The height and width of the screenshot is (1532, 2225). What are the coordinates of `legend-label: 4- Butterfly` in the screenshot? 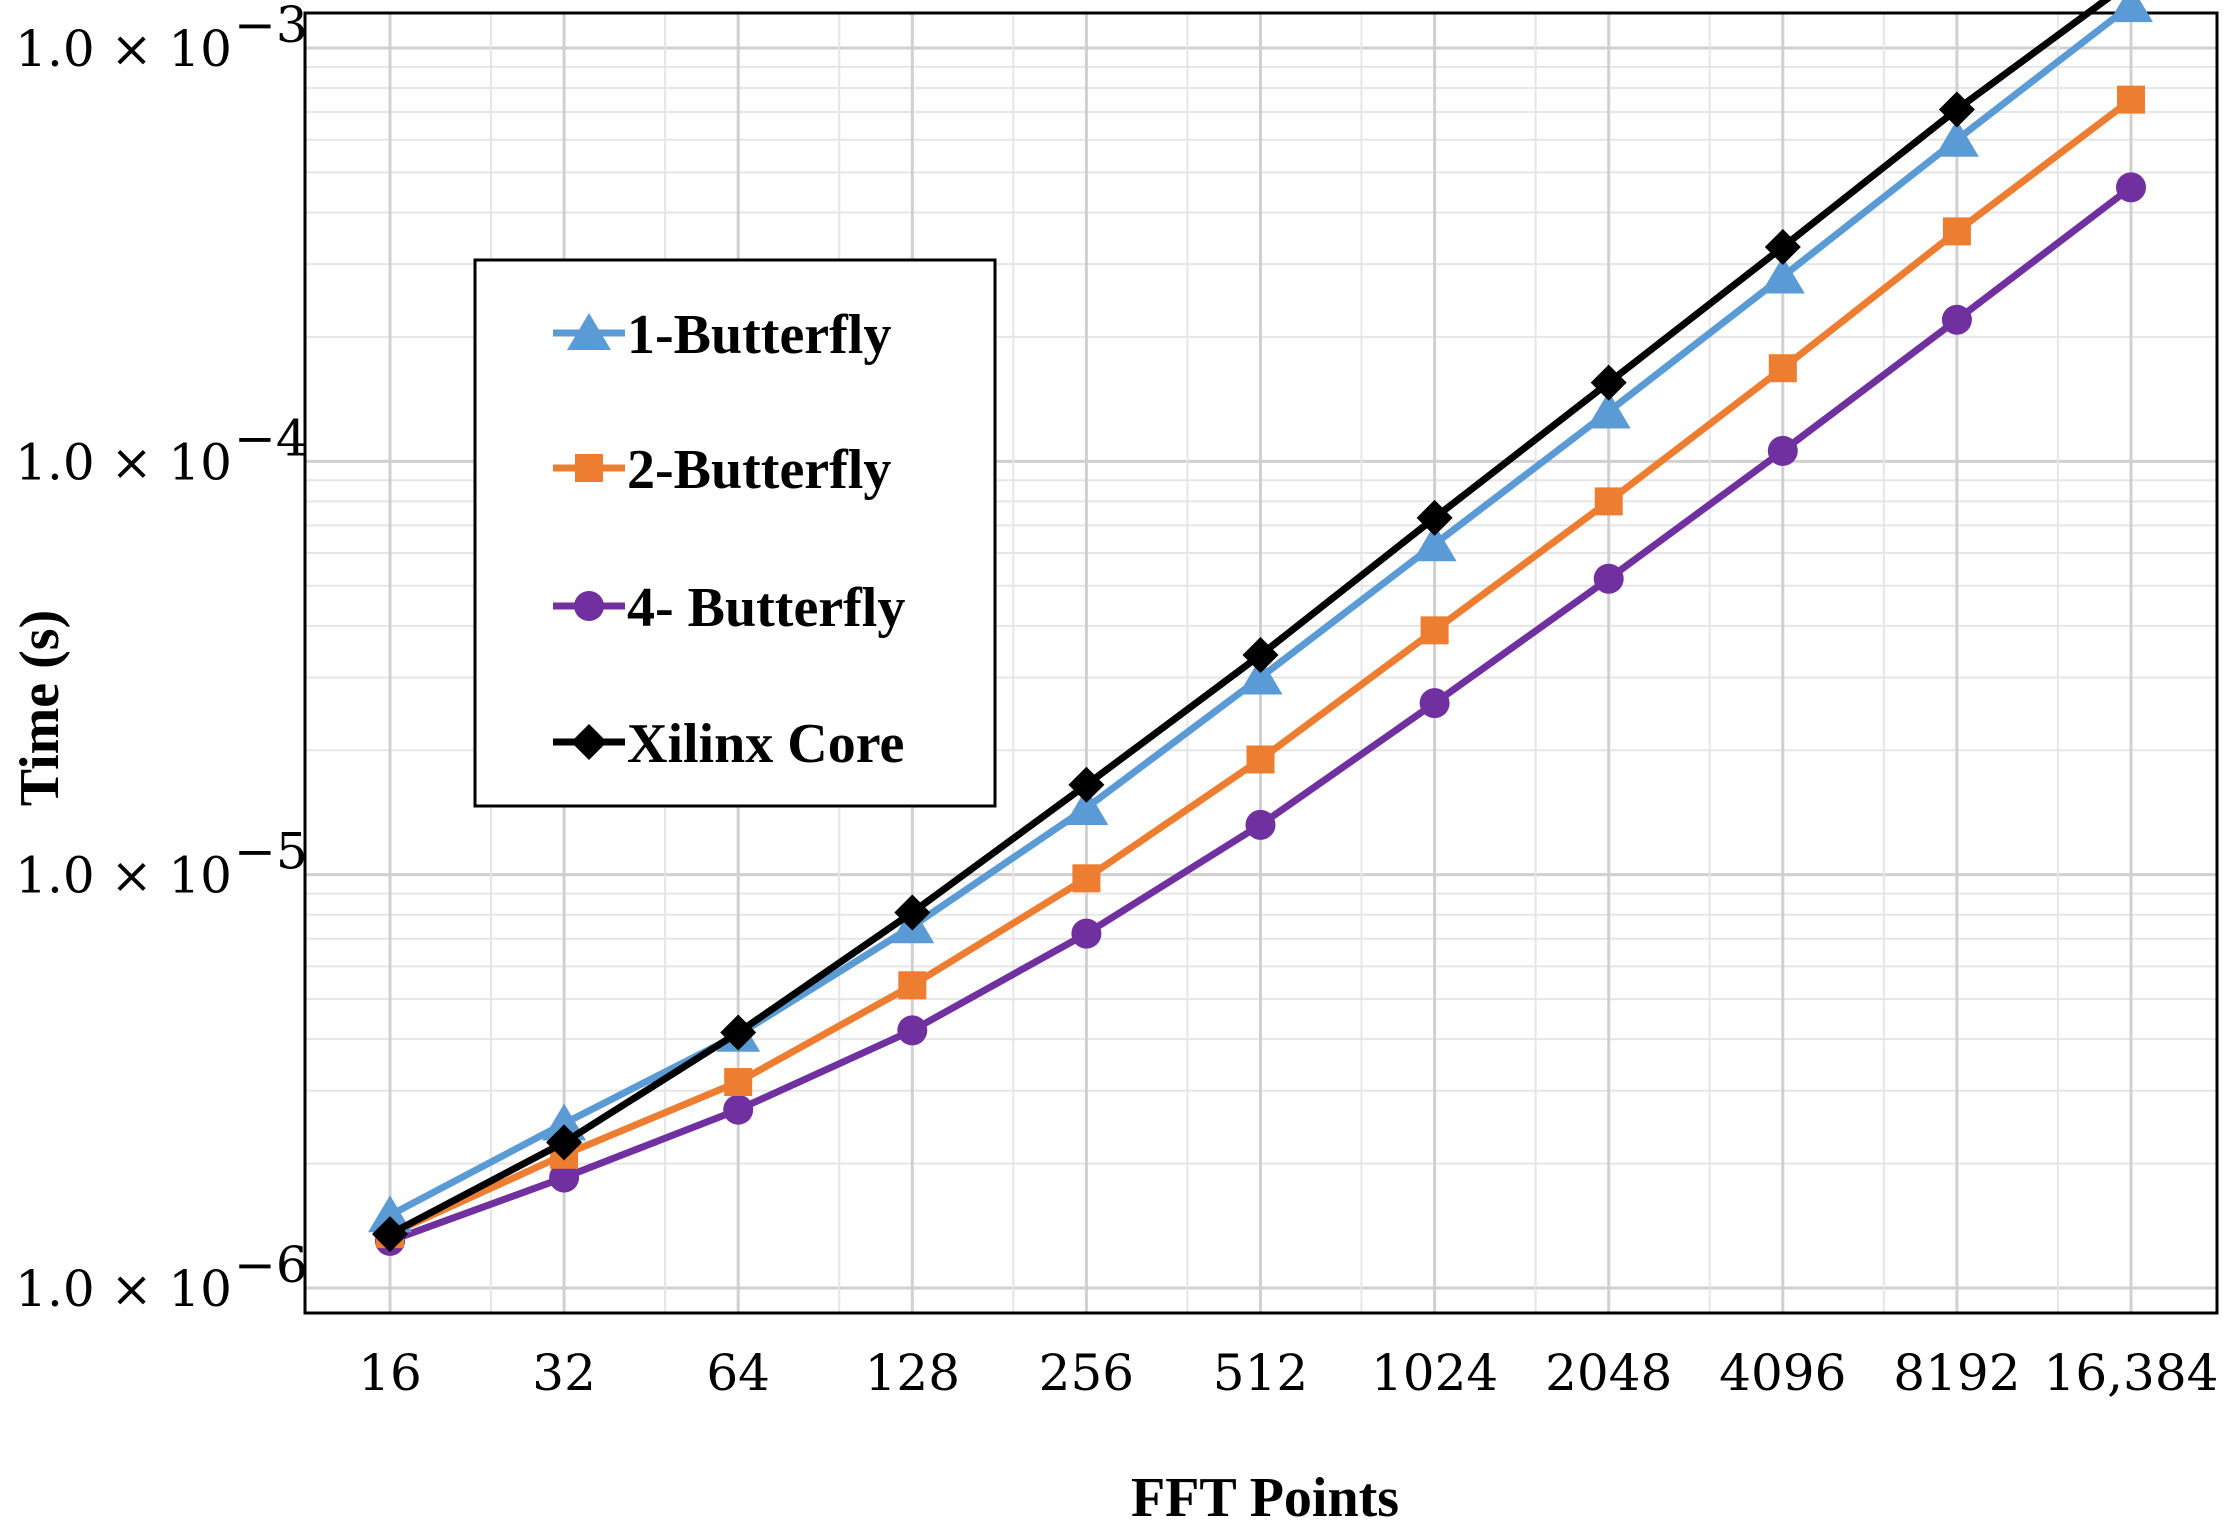 It's located at (766, 608).